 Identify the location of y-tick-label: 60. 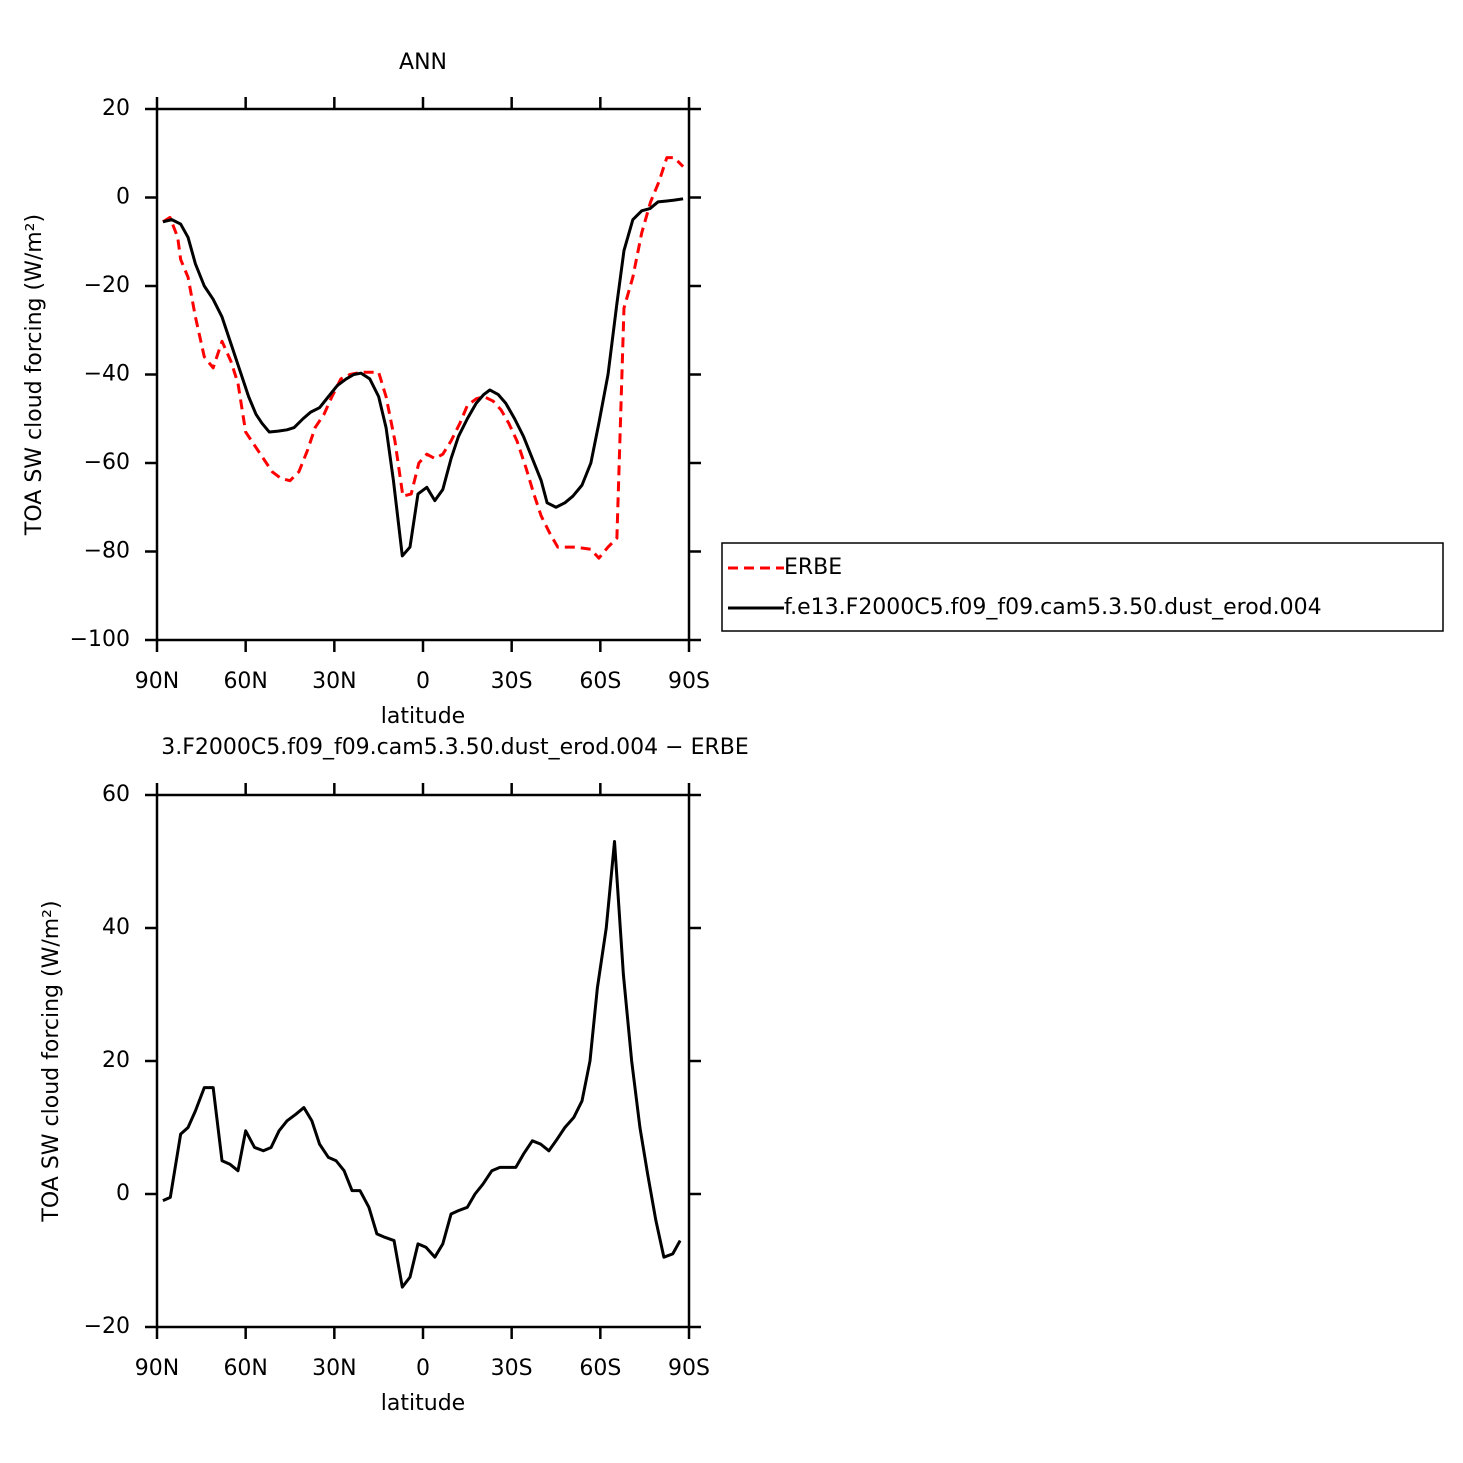
(116, 794).